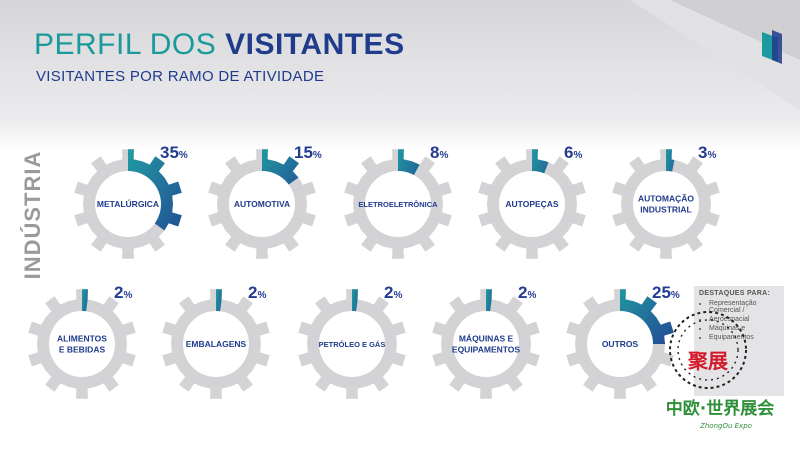 This screenshot has width=800, height=449. Describe the element at coordinates (82, 350) in the screenshot. I see `category-label: E BEBIDAS` at that location.